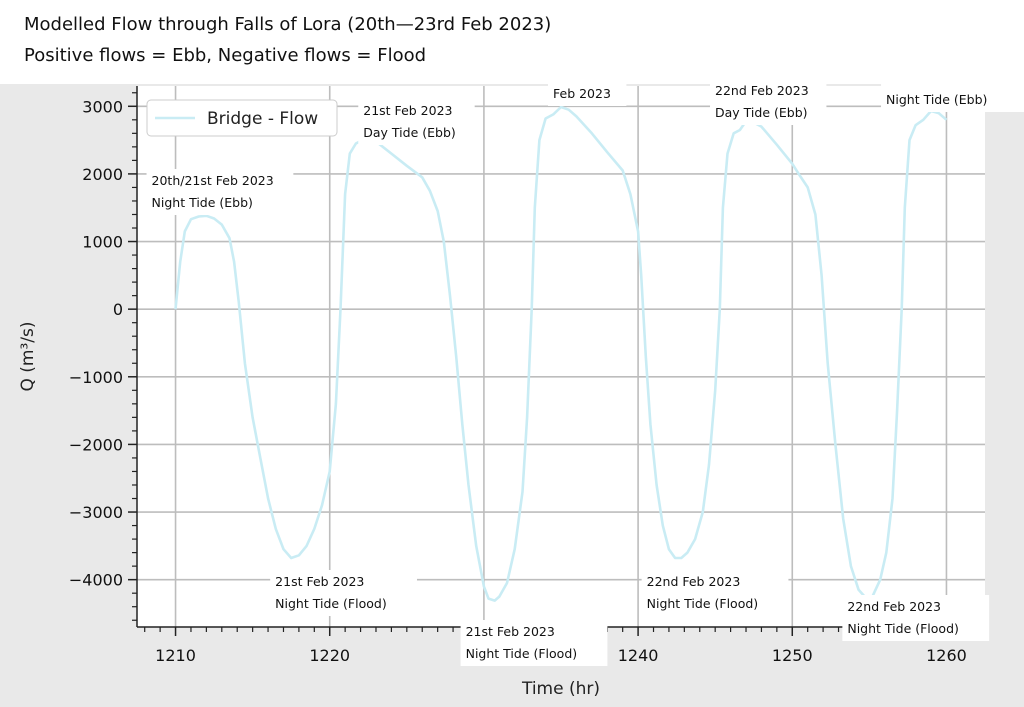 The height and width of the screenshot is (707, 1024). What do you see at coordinates (96, 512) in the screenshot?
I see `y-tick-label: −3000` at bounding box center [96, 512].